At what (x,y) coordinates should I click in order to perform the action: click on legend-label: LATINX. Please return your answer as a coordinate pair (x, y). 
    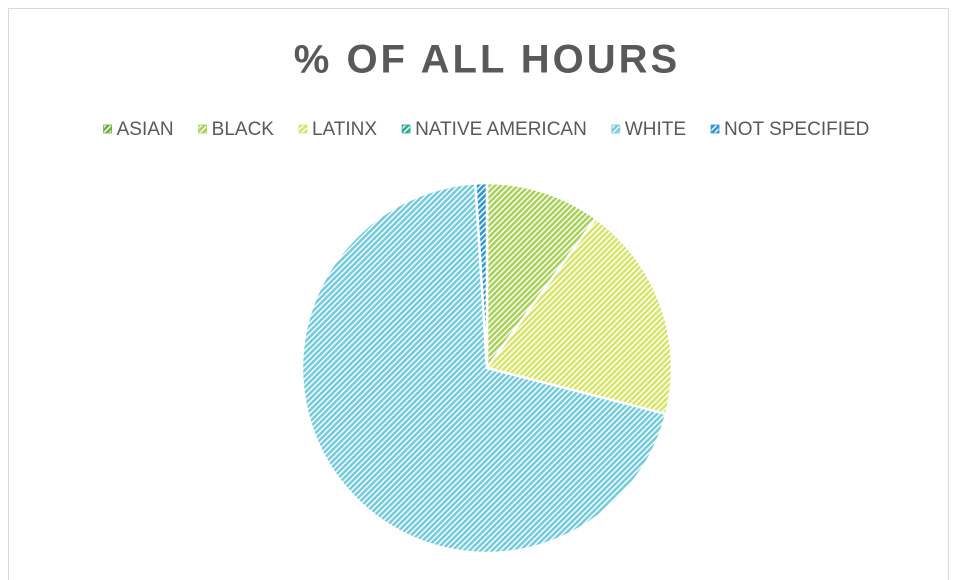
    Looking at the image, I should click on (344, 129).